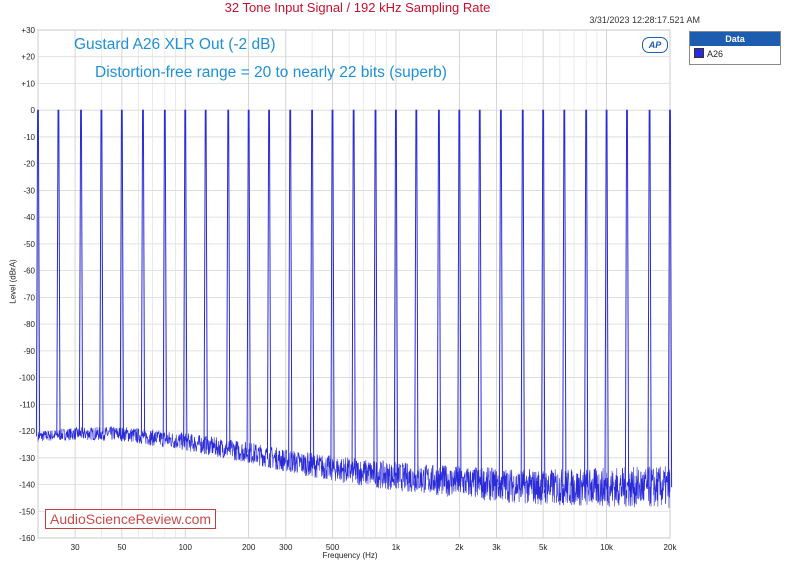  I want to click on ap-logo: AP, so click(655, 45).